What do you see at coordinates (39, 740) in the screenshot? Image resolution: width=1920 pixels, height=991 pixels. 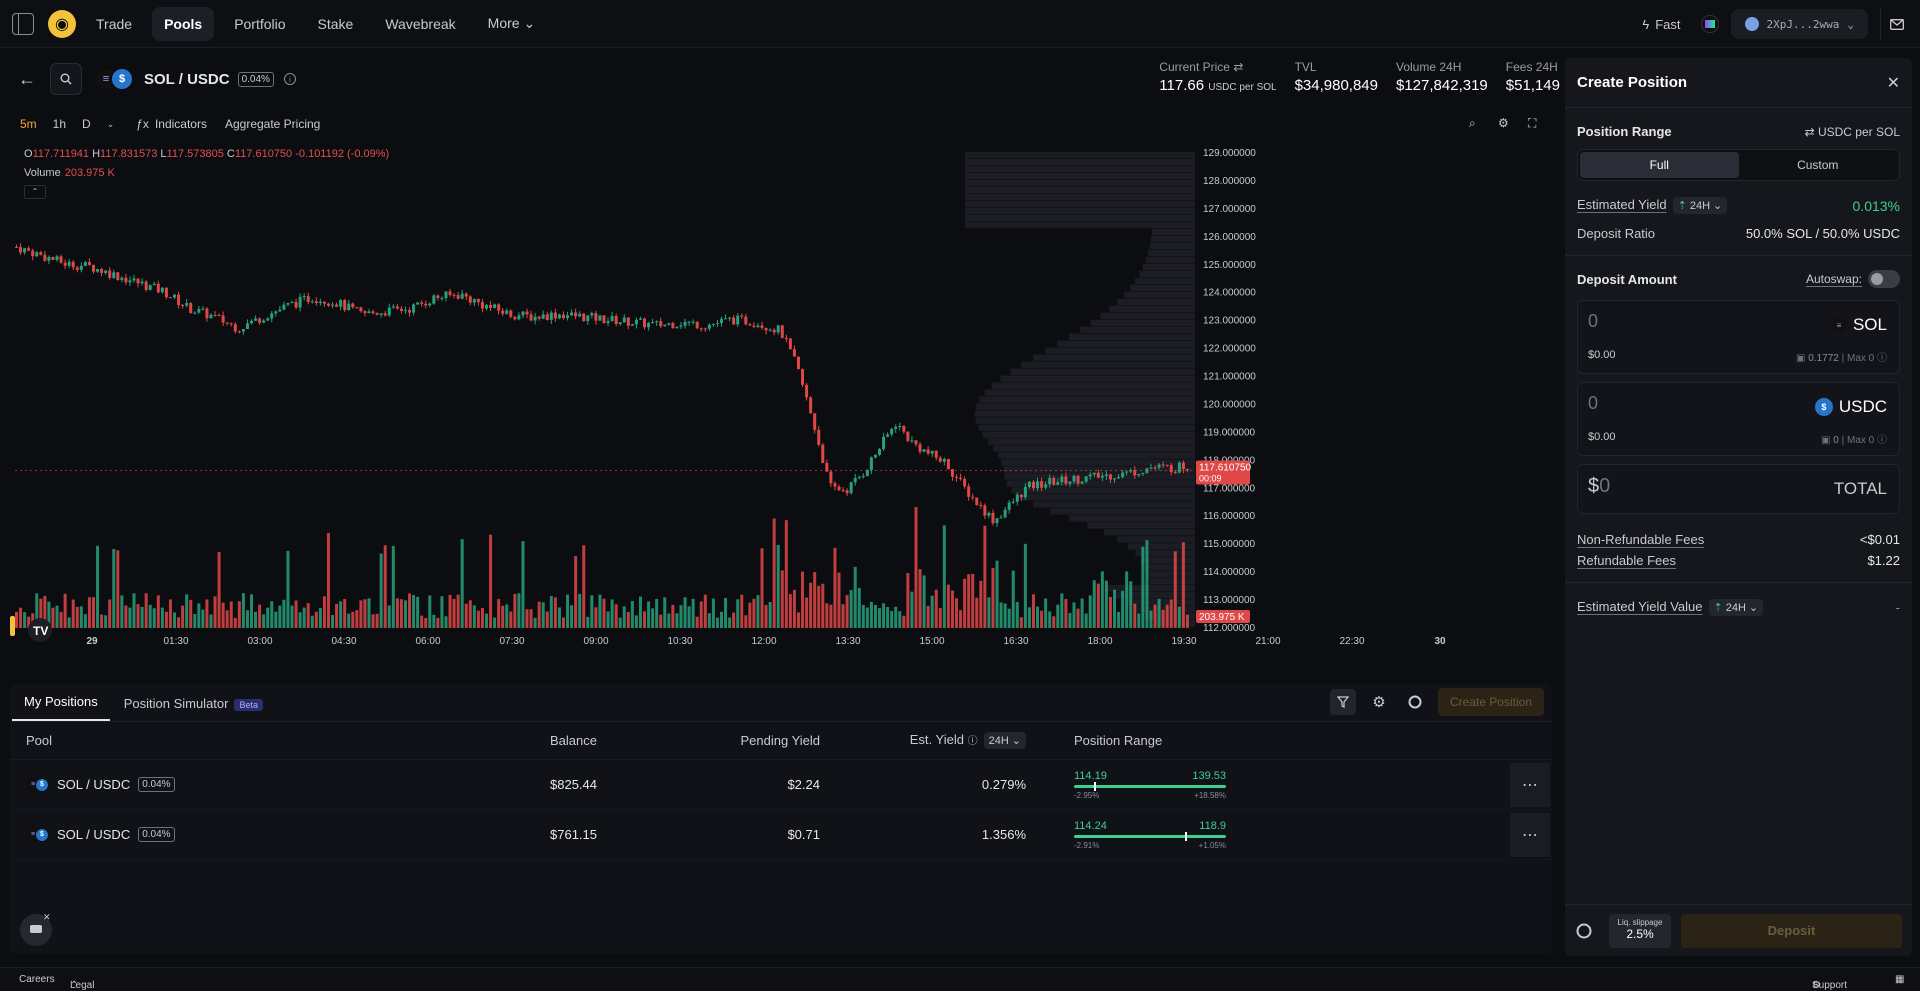 I see `col-pool: Pool` at bounding box center [39, 740].